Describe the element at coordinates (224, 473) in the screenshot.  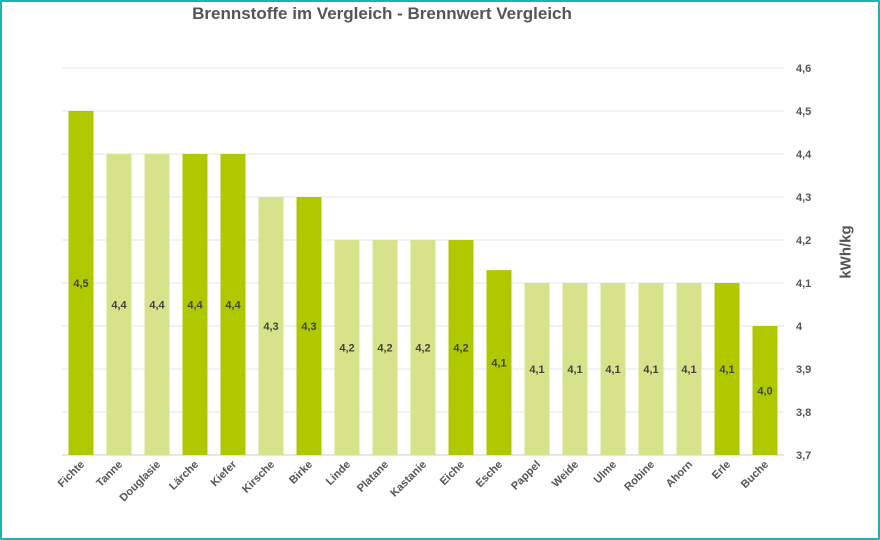
I see `x-tick-label: Kiefer` at that location.